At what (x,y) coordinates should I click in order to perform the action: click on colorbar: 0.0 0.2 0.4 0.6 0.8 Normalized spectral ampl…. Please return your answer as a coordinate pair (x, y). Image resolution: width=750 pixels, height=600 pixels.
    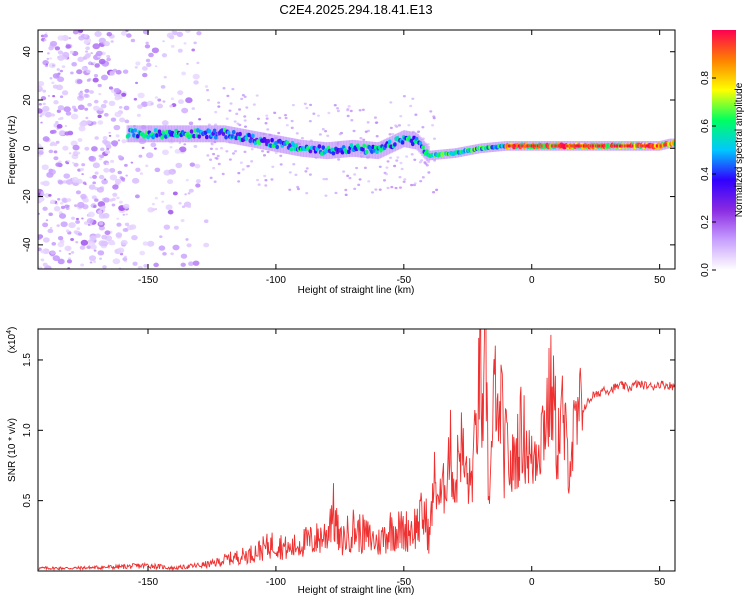
    Looking at the image, I should click on (722, 153).